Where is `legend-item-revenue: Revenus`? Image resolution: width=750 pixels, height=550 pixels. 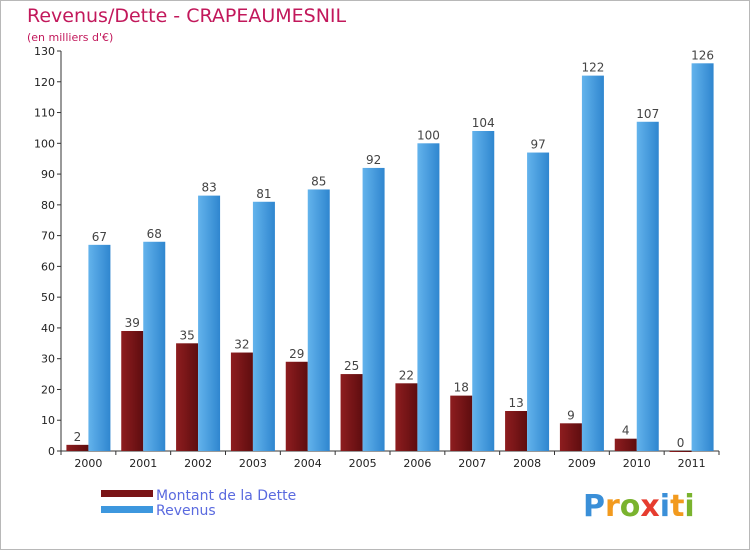
legend-item-revenue: Revenus is located at coordinates (158, 511).